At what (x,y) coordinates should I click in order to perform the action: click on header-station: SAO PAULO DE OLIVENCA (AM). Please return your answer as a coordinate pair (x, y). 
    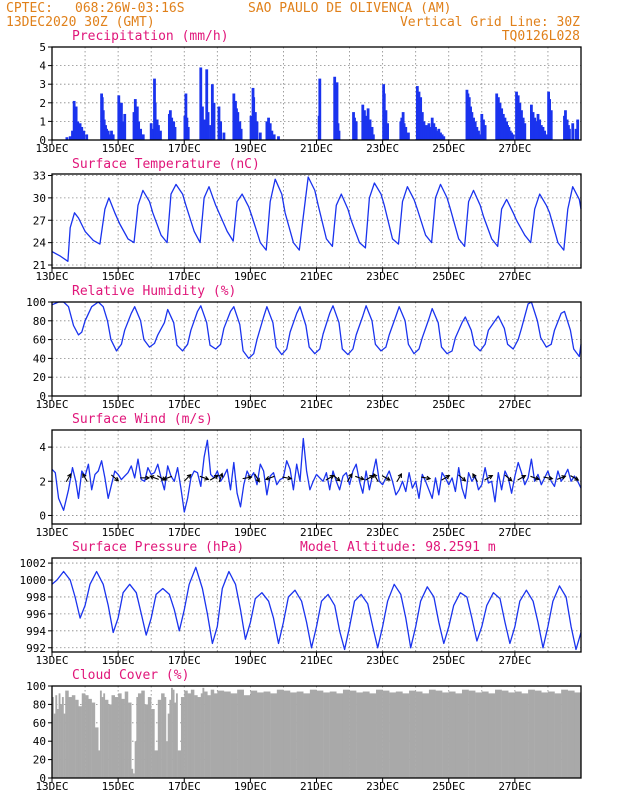
    Looking at the image, I should click on (350, 8).